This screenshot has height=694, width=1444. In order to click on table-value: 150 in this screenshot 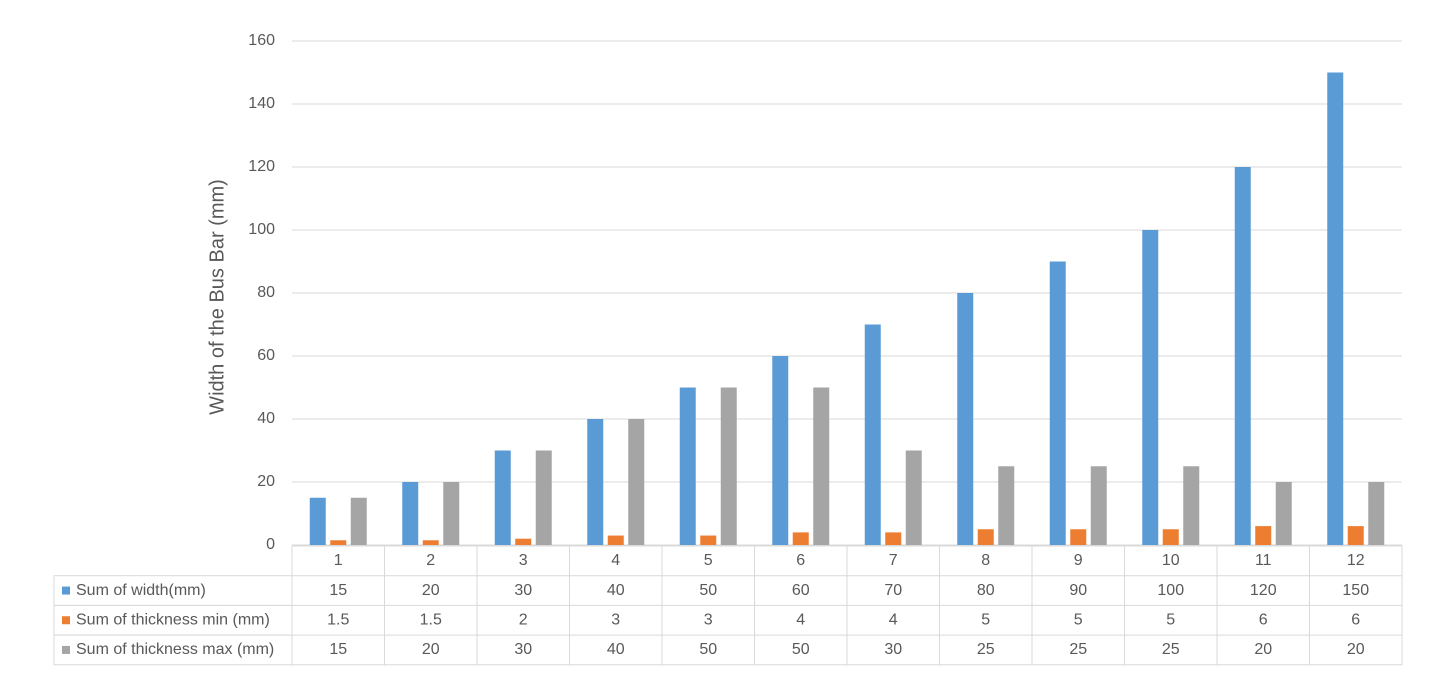, I will do `click(1355, 590)`.